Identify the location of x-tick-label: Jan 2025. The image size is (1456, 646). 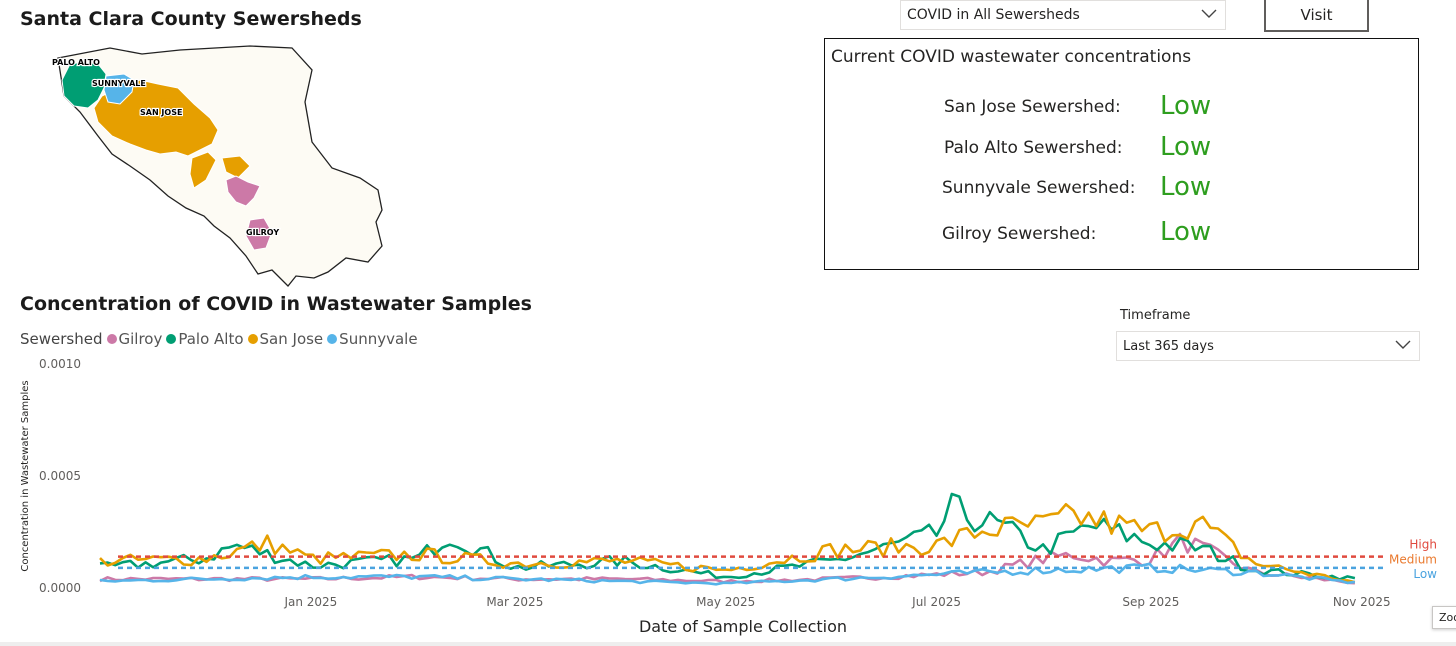
(310, 602).